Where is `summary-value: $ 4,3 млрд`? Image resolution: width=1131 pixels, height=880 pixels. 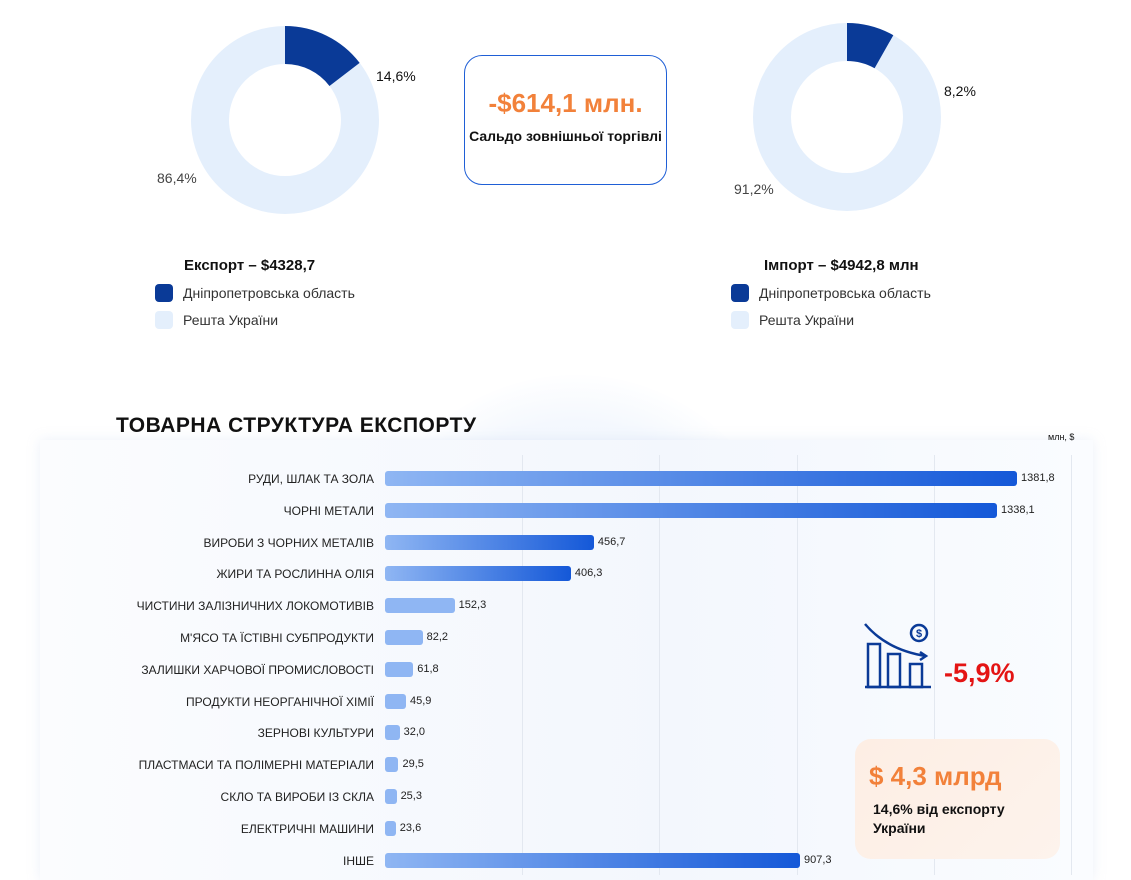 summary-value: $ 4,3 млрд is located at coordinates (935, 776).